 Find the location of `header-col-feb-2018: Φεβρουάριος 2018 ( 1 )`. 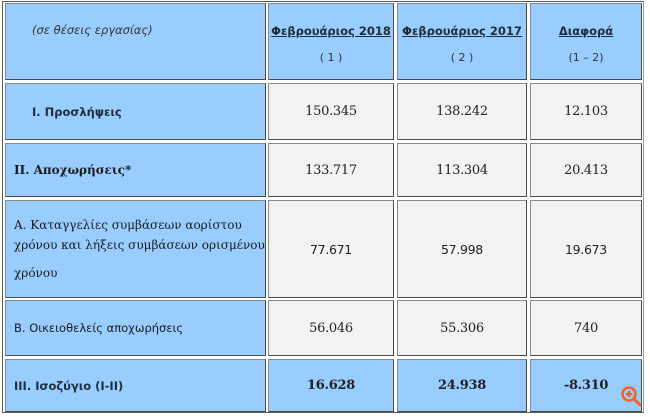

header-col-feb-2018: Φεβρουάριος 2018 ( 1 ) is located at coordinates (331, 41).